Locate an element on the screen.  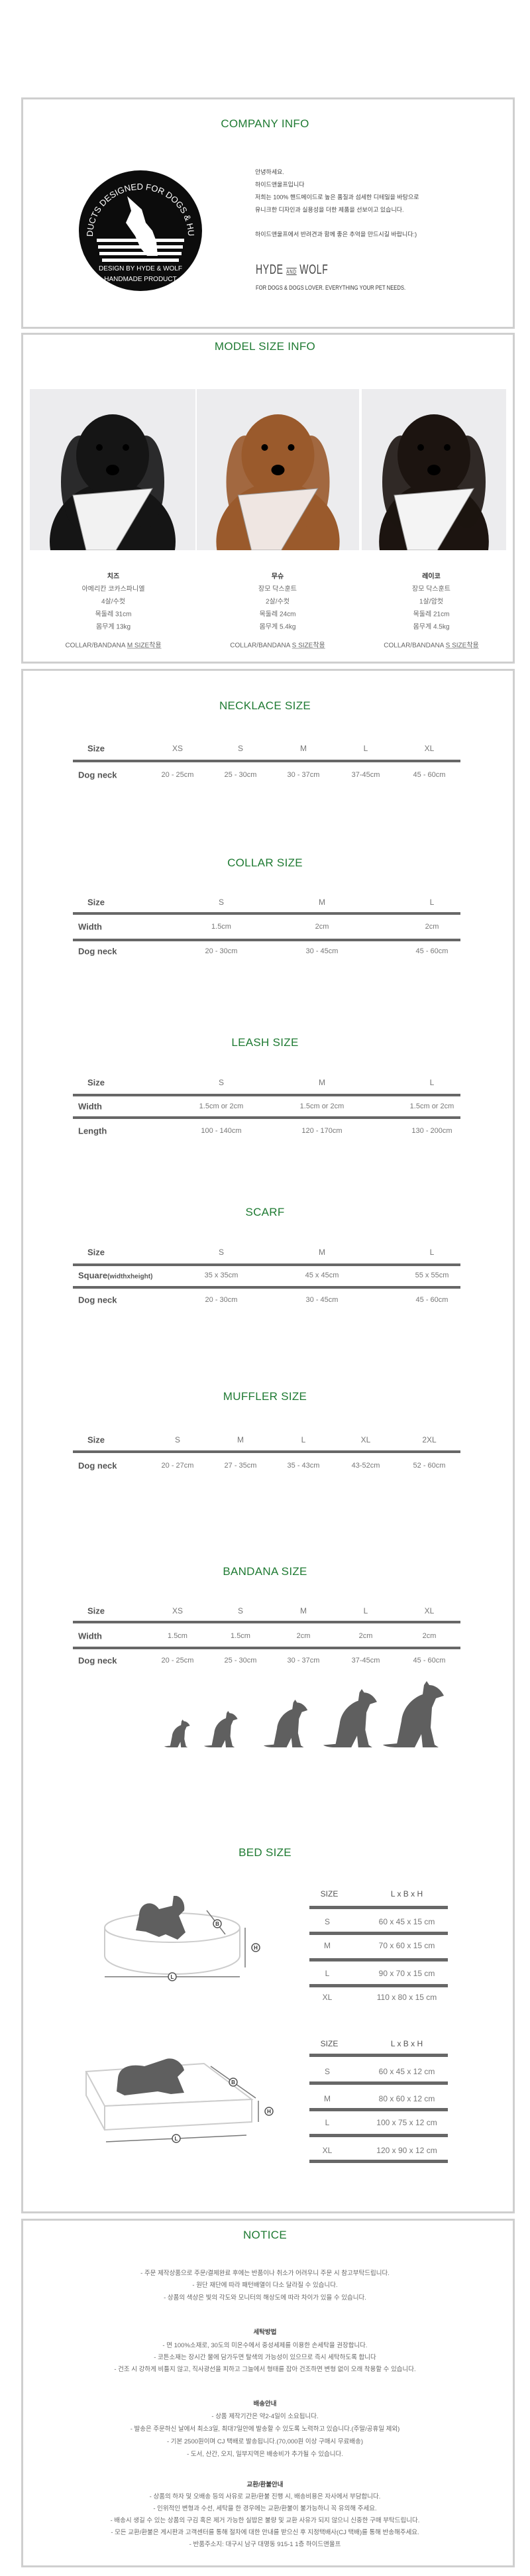
bed-column-header: SIZE is located at coordinates (329, 2044).